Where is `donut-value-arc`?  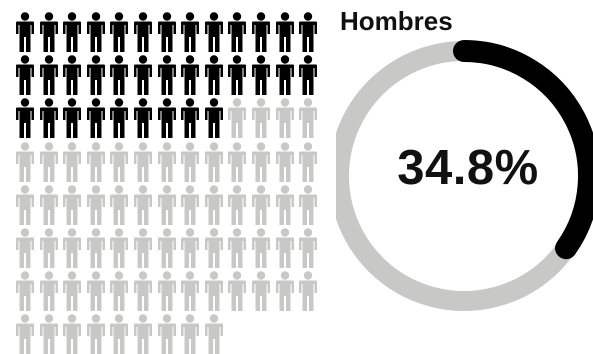
donut-value-arc is located at coordinates (523, 150).